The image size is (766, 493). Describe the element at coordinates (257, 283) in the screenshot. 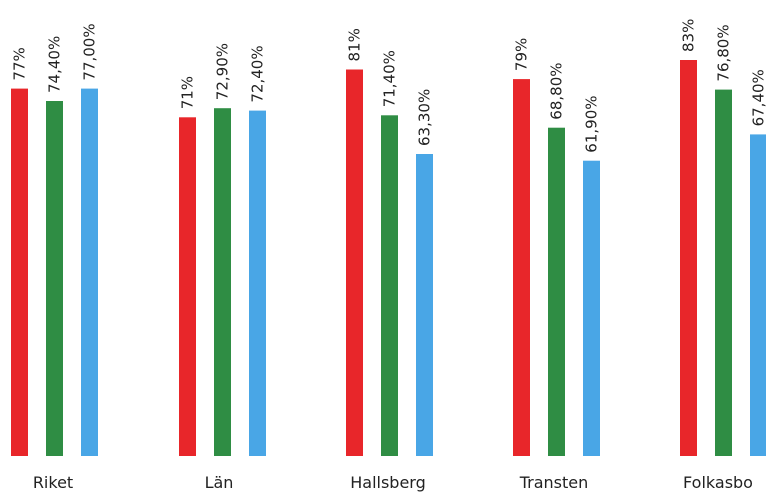

I see `bar-län-series-3` at that location.